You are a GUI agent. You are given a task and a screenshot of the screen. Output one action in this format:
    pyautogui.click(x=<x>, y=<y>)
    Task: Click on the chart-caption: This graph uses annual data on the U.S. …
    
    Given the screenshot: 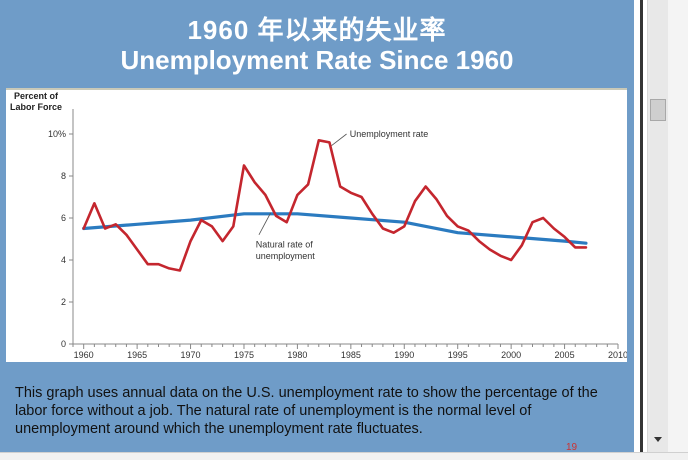 What is the action you would take?
    pyautogui.click(x=306, y=411)
    